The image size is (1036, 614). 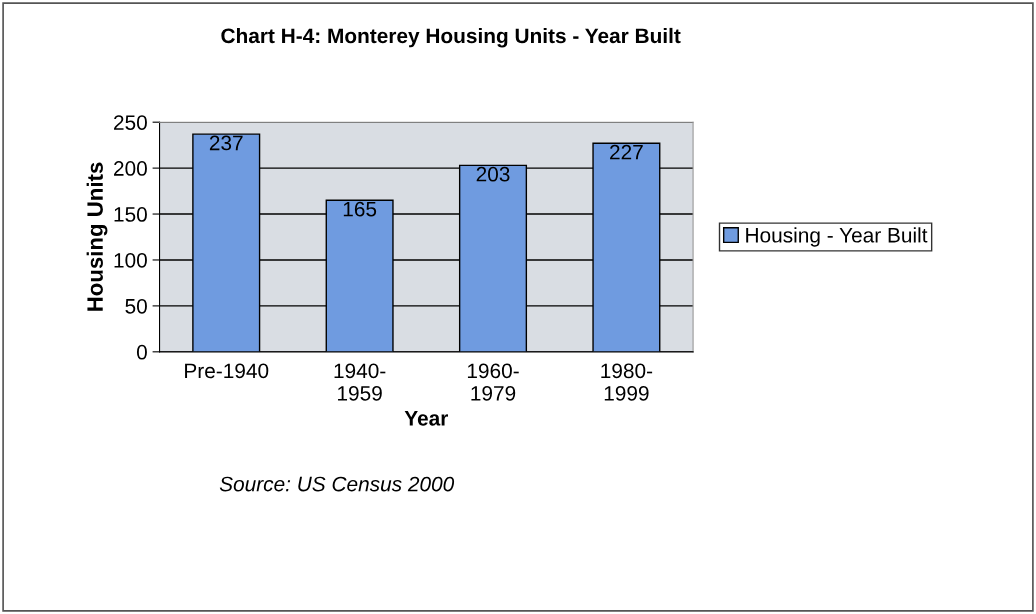 I want to click on y-tick-label: 0, so click(x=141, y=352).